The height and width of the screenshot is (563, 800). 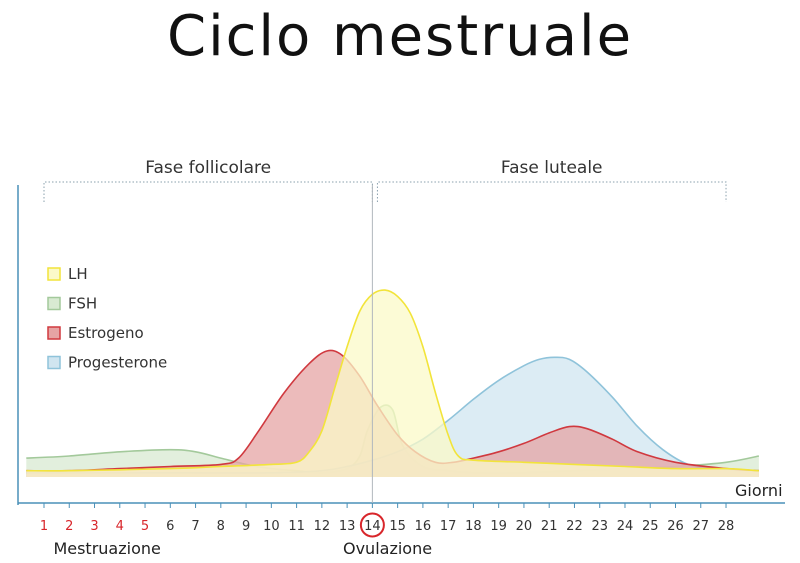 What do you see at coordinates (400, 36) in the screenshot?
I see `chart-title: Ciclo mestruale` at bounding box center [400, 36].